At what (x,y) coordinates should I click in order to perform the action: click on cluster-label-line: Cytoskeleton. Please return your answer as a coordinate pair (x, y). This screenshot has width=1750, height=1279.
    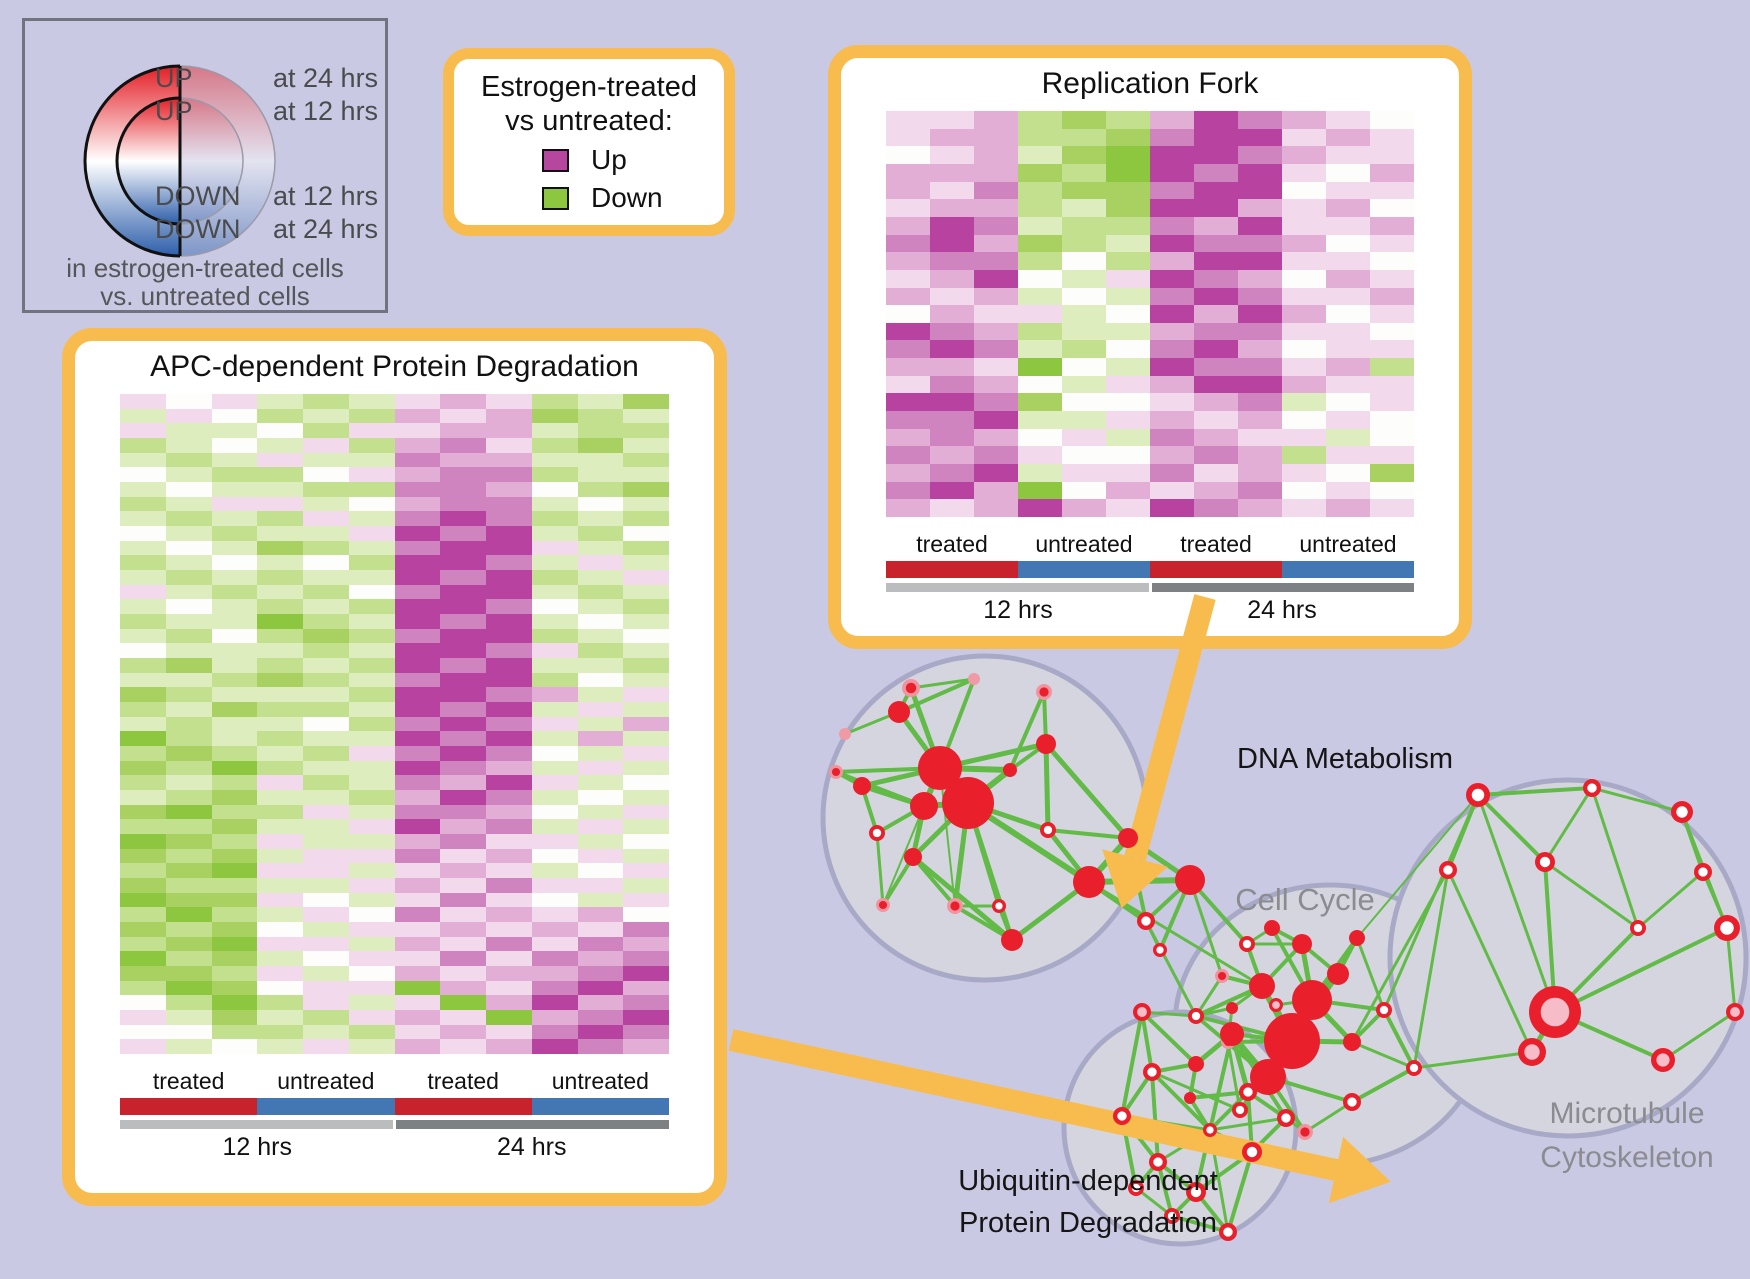
    Looking at the image, I should click on (1627, 1157).